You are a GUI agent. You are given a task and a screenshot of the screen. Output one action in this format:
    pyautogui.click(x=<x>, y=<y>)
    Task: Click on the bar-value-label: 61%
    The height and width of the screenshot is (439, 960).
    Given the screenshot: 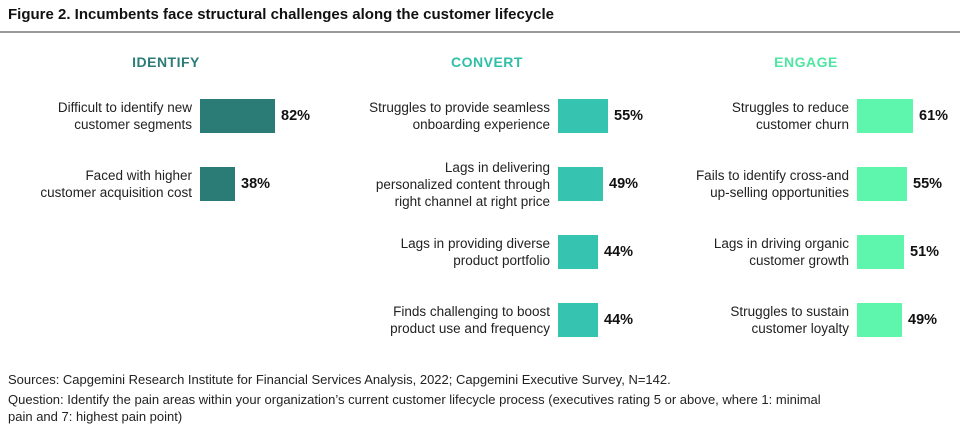 What is the action you would take?
    pyautogui.click(x=934, y=116)
    